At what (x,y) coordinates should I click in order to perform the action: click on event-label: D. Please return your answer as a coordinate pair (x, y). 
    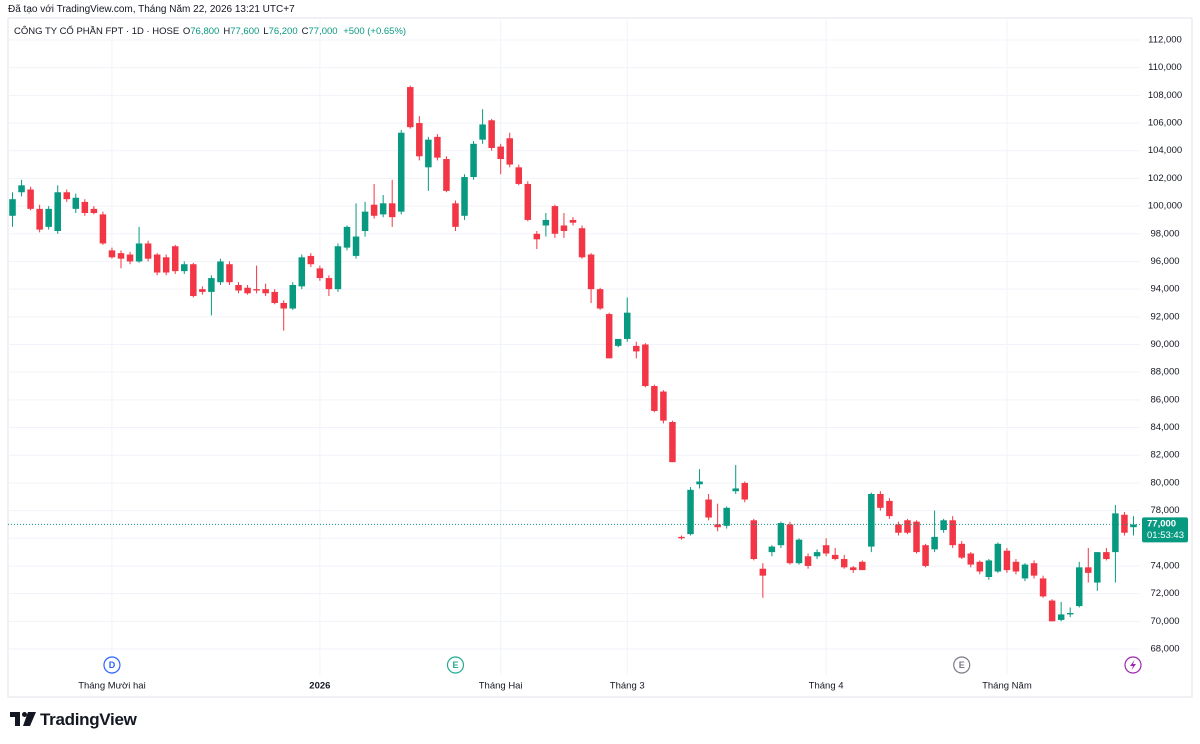
    Looking at the image, I should click on (112, 665).